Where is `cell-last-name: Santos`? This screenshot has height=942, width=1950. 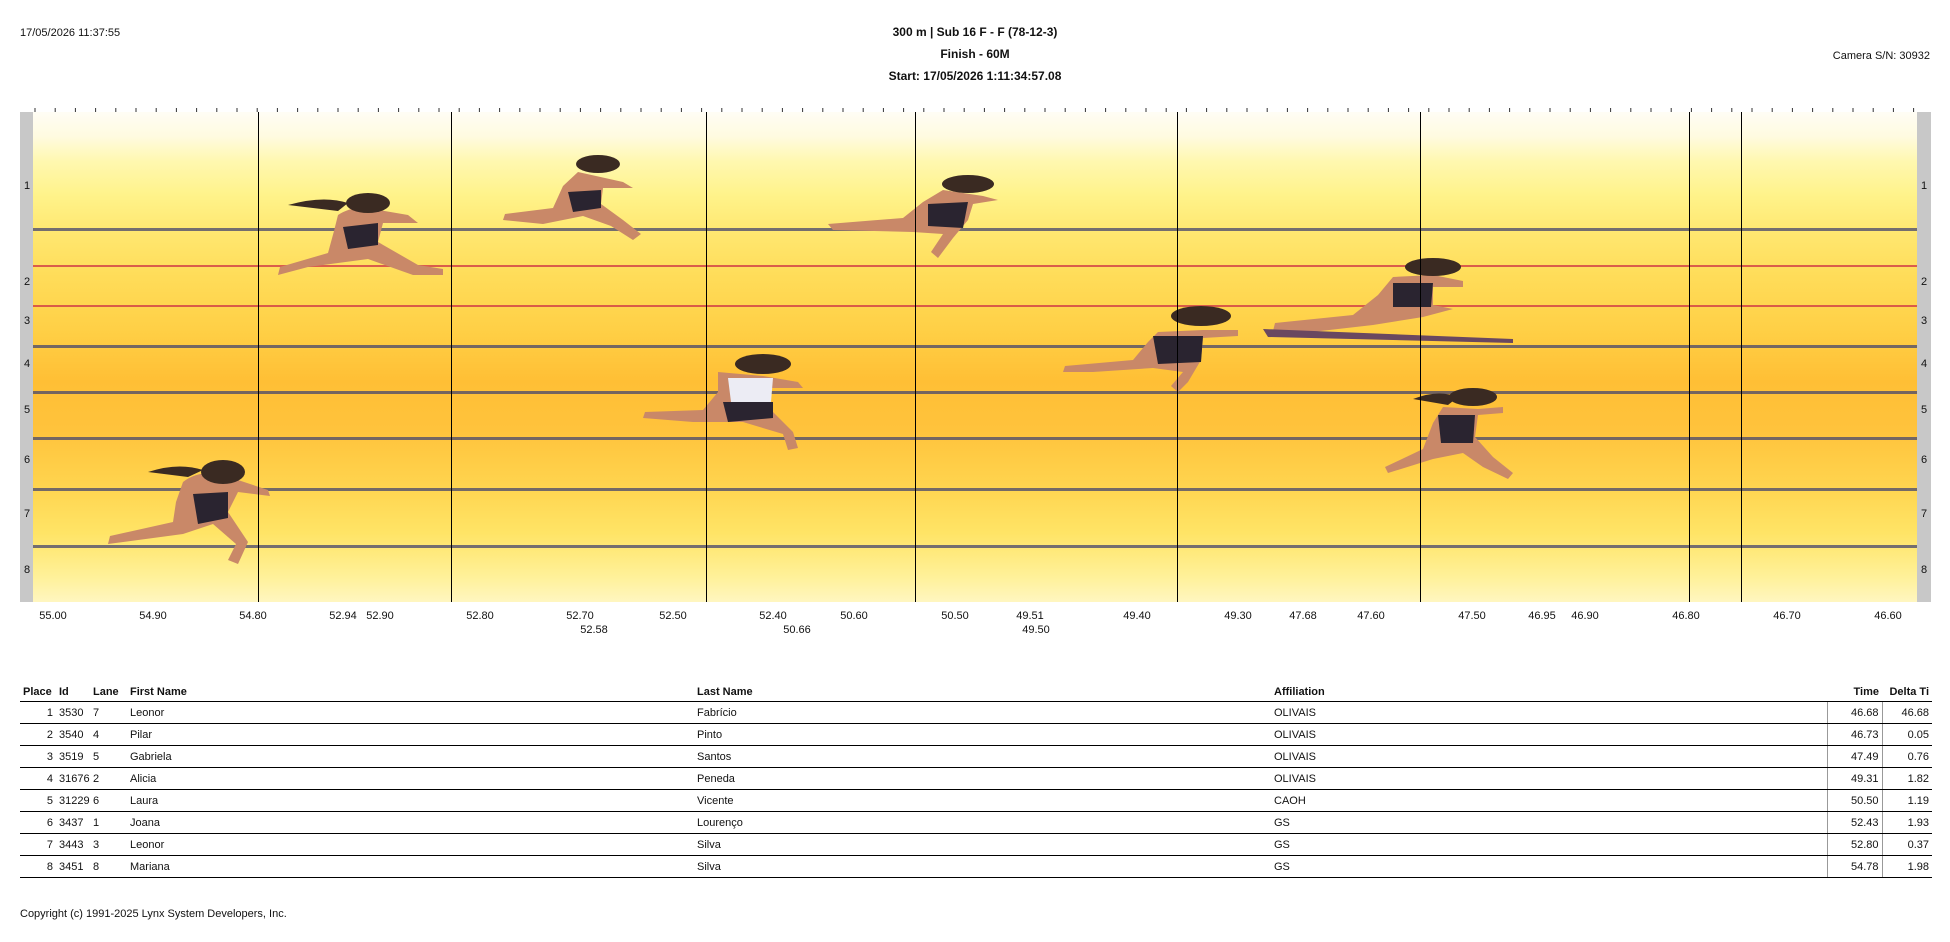
cell-last-name: Santos is located at coordinates (982, 756).